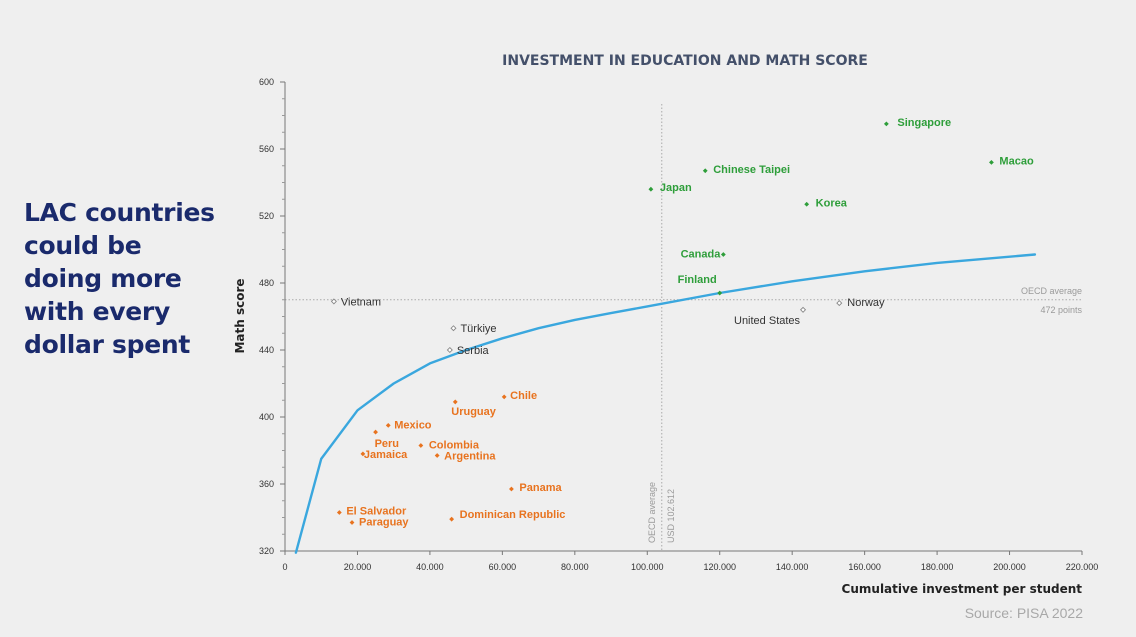  I want to click on point-jamaica, so click(363, 454).